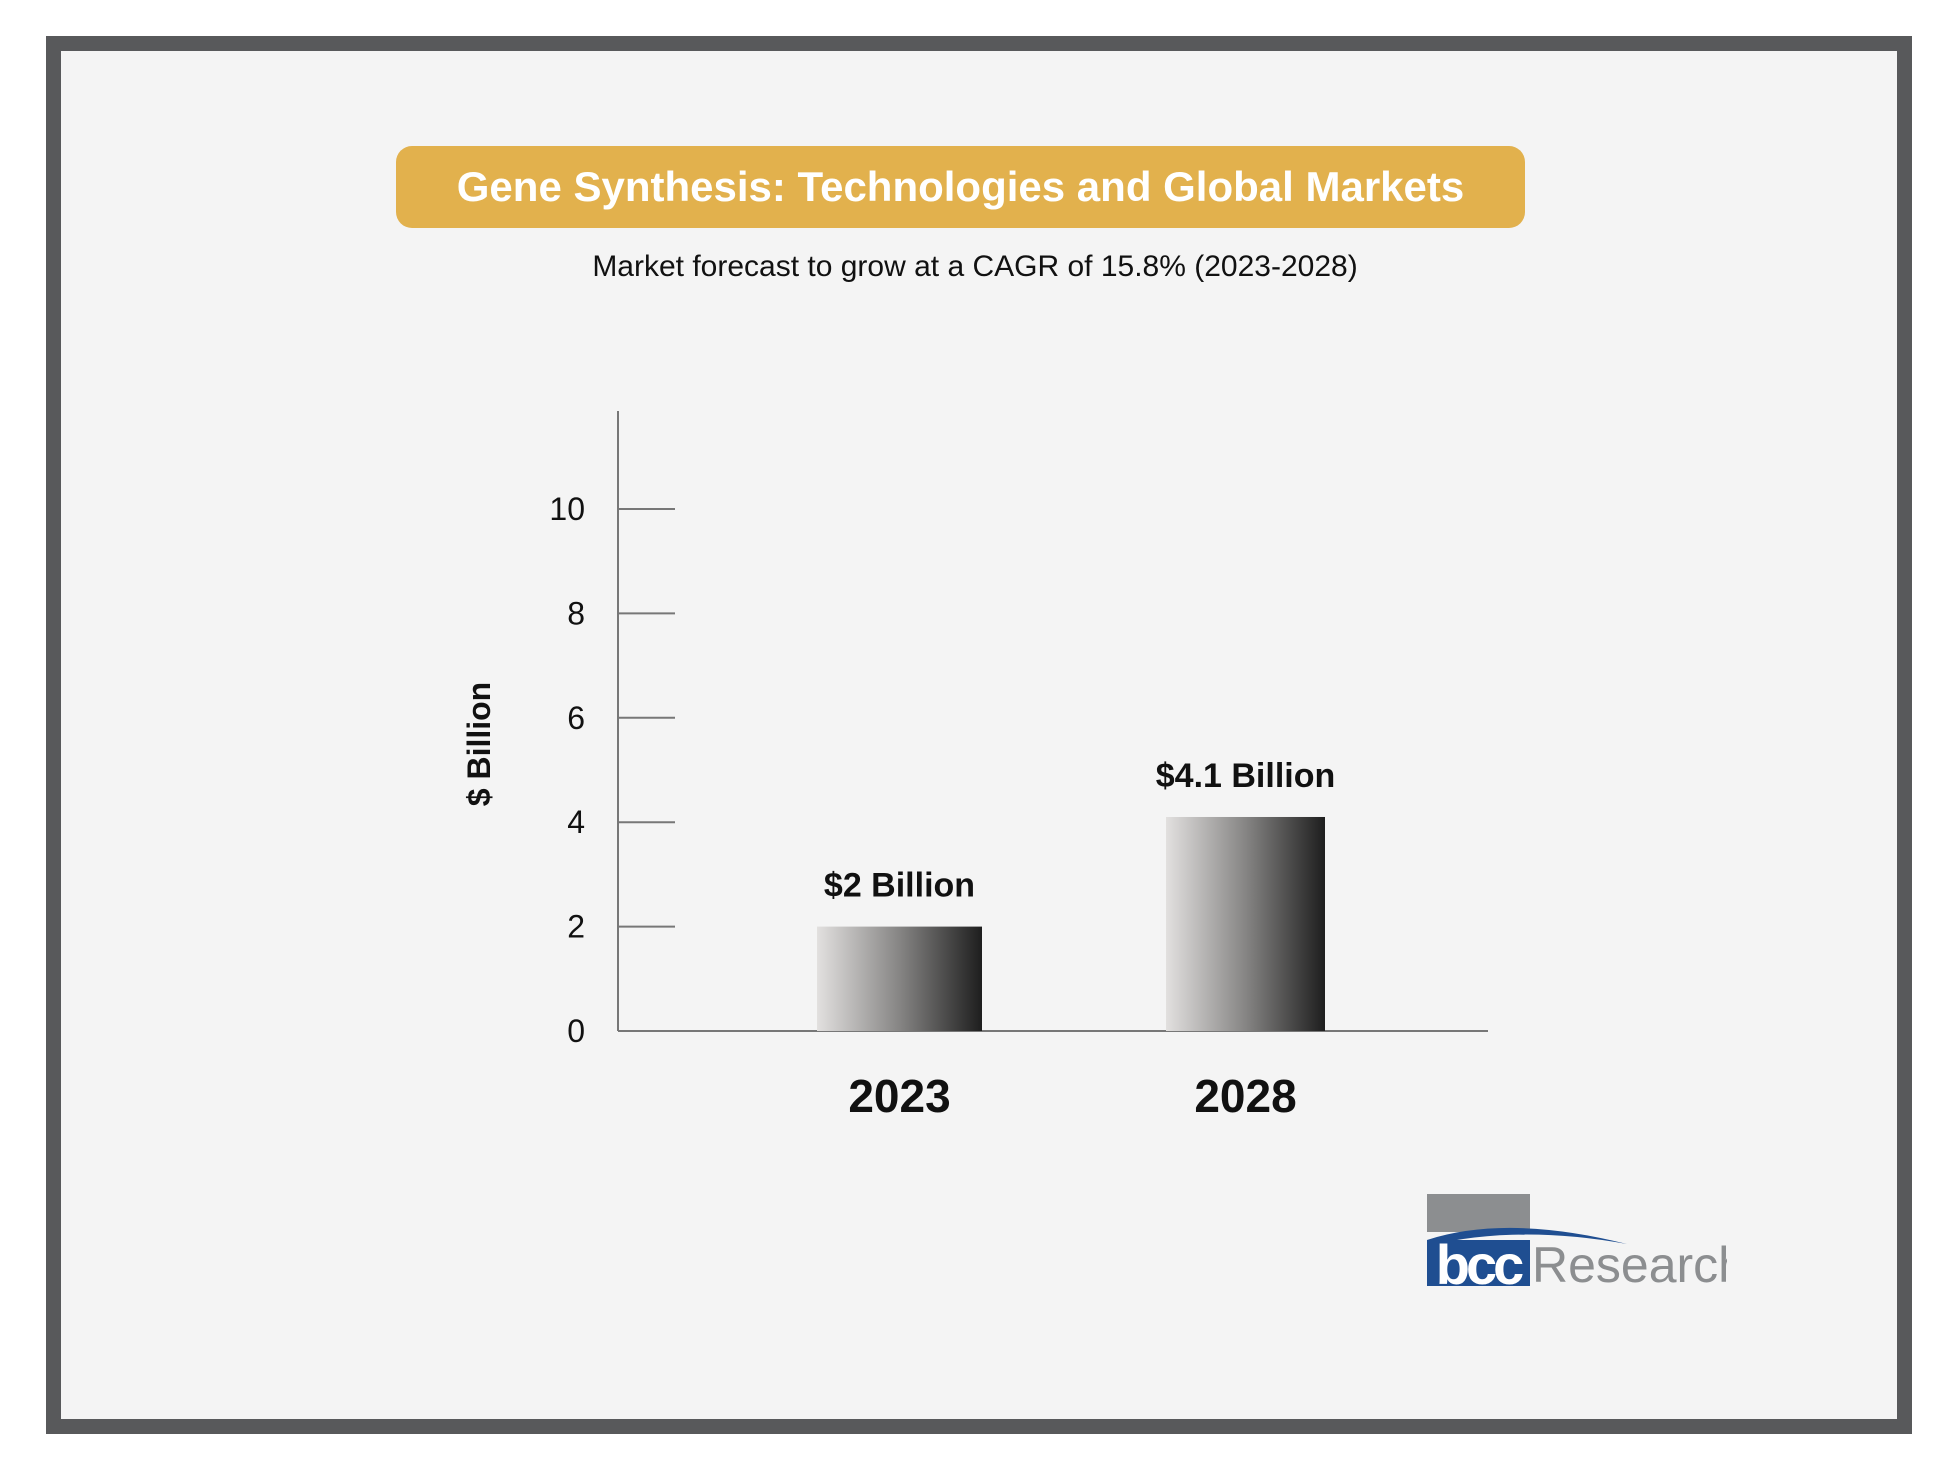 Image resolution: width=1950 pixels, height=1463 pixels. What do you see at coordinates (479, 744) in the screenshot?
I see `y-axis-label: $ Billion` at bounding box center [479, 744].